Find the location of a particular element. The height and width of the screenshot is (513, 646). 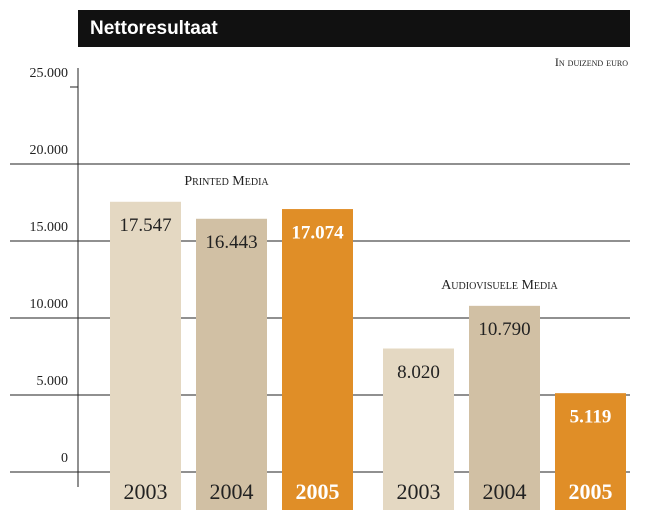

value-label: 17.074 is located at coordinates (317, 232).